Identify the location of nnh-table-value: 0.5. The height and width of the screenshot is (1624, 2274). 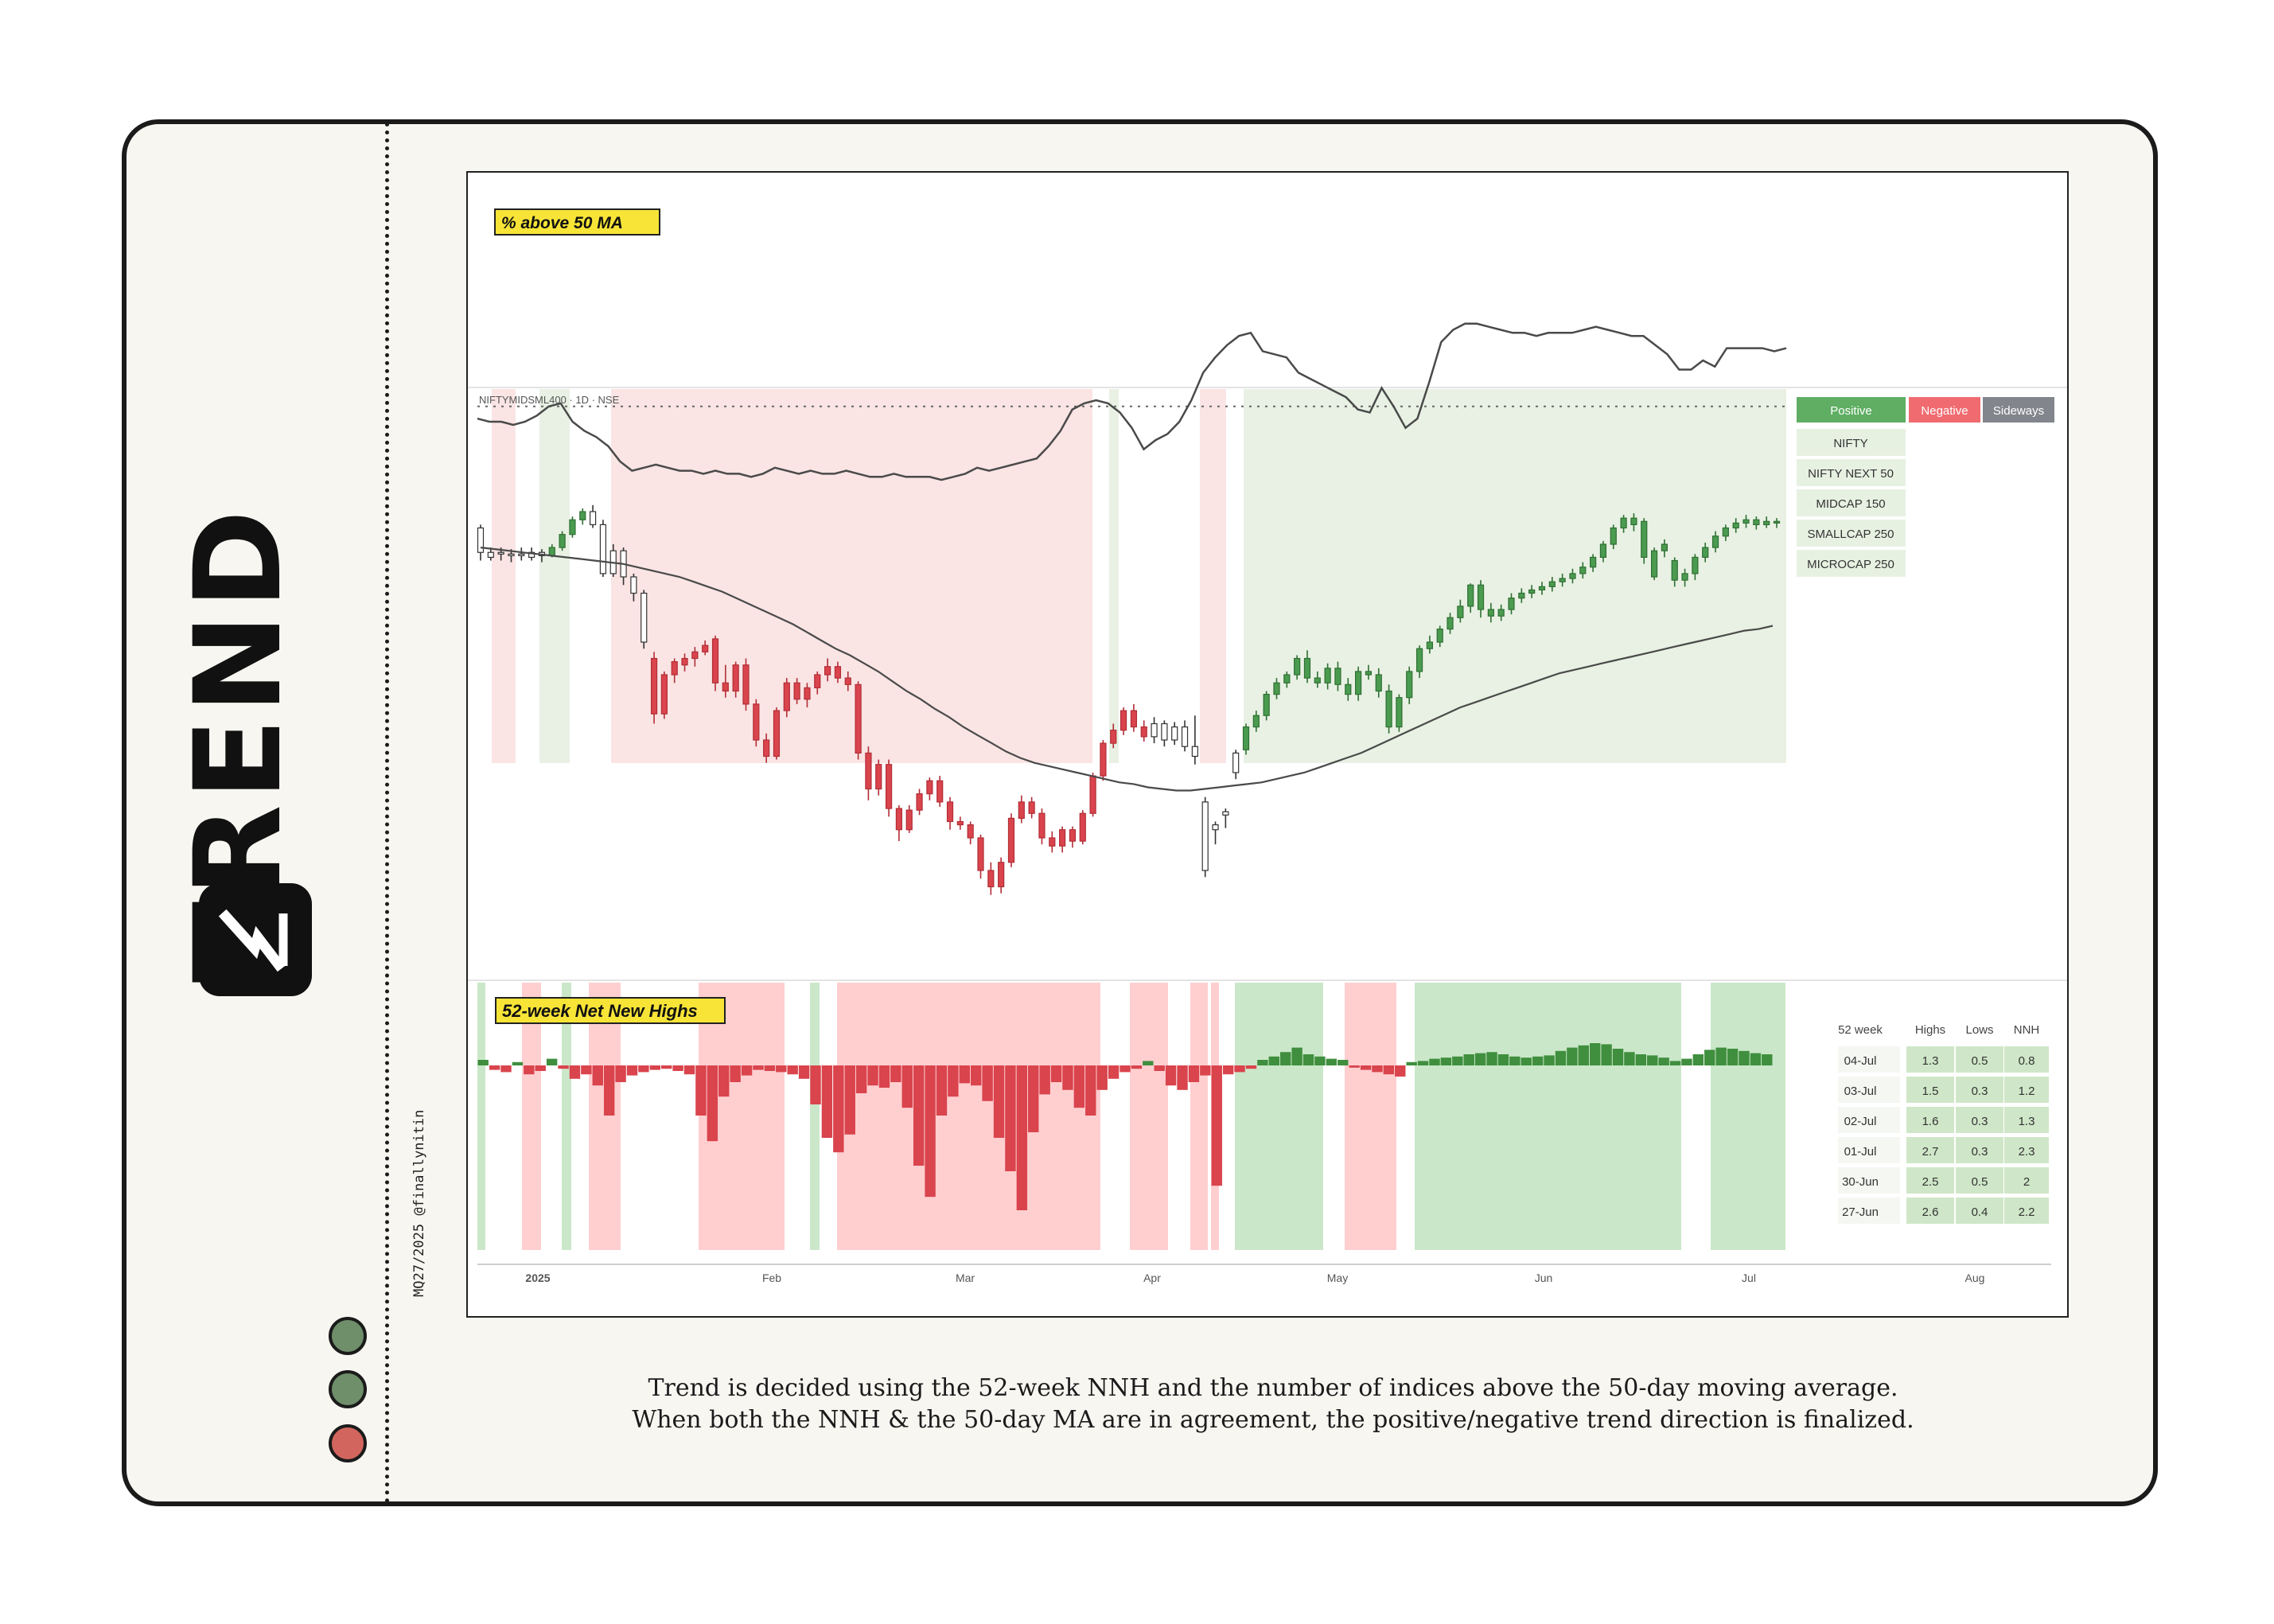
(1980, 1061).